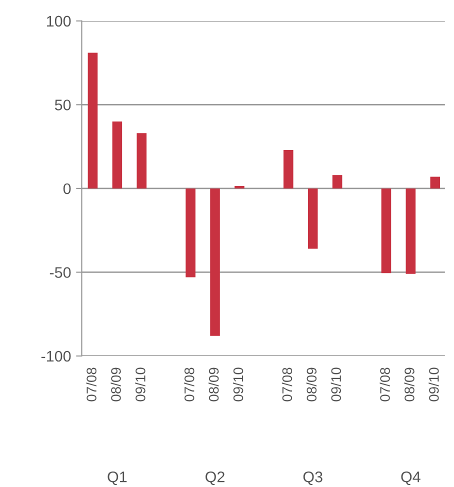  What do you see at coordinates (62, 105) in the screenshot?
I see `y-tick-label: 50` at bounding box center [62, 105].